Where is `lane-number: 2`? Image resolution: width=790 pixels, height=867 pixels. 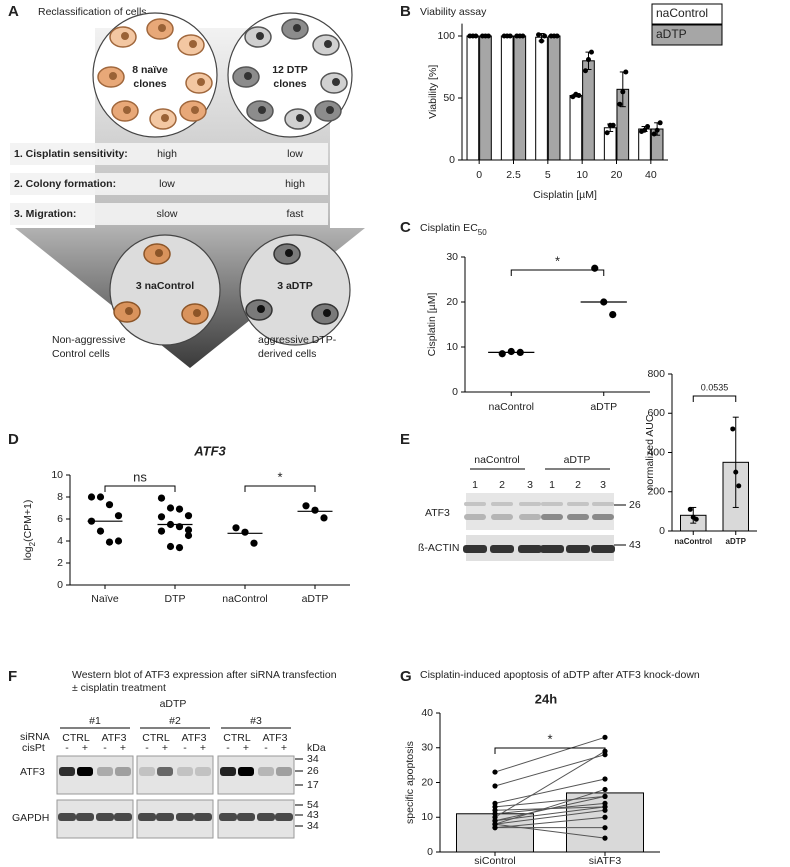 lane-number: 2 is located at coordinates (578, 485).